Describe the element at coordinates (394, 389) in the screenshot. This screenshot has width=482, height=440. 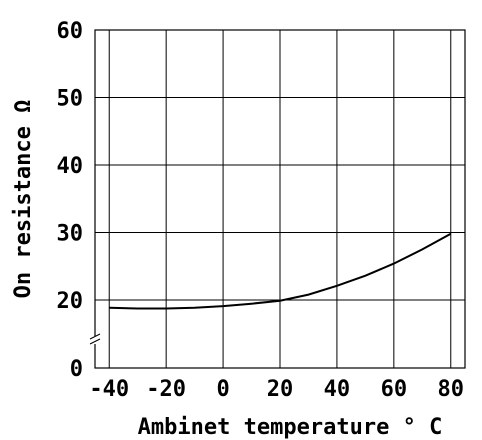
I see `x-tick-label: 60` at that location.